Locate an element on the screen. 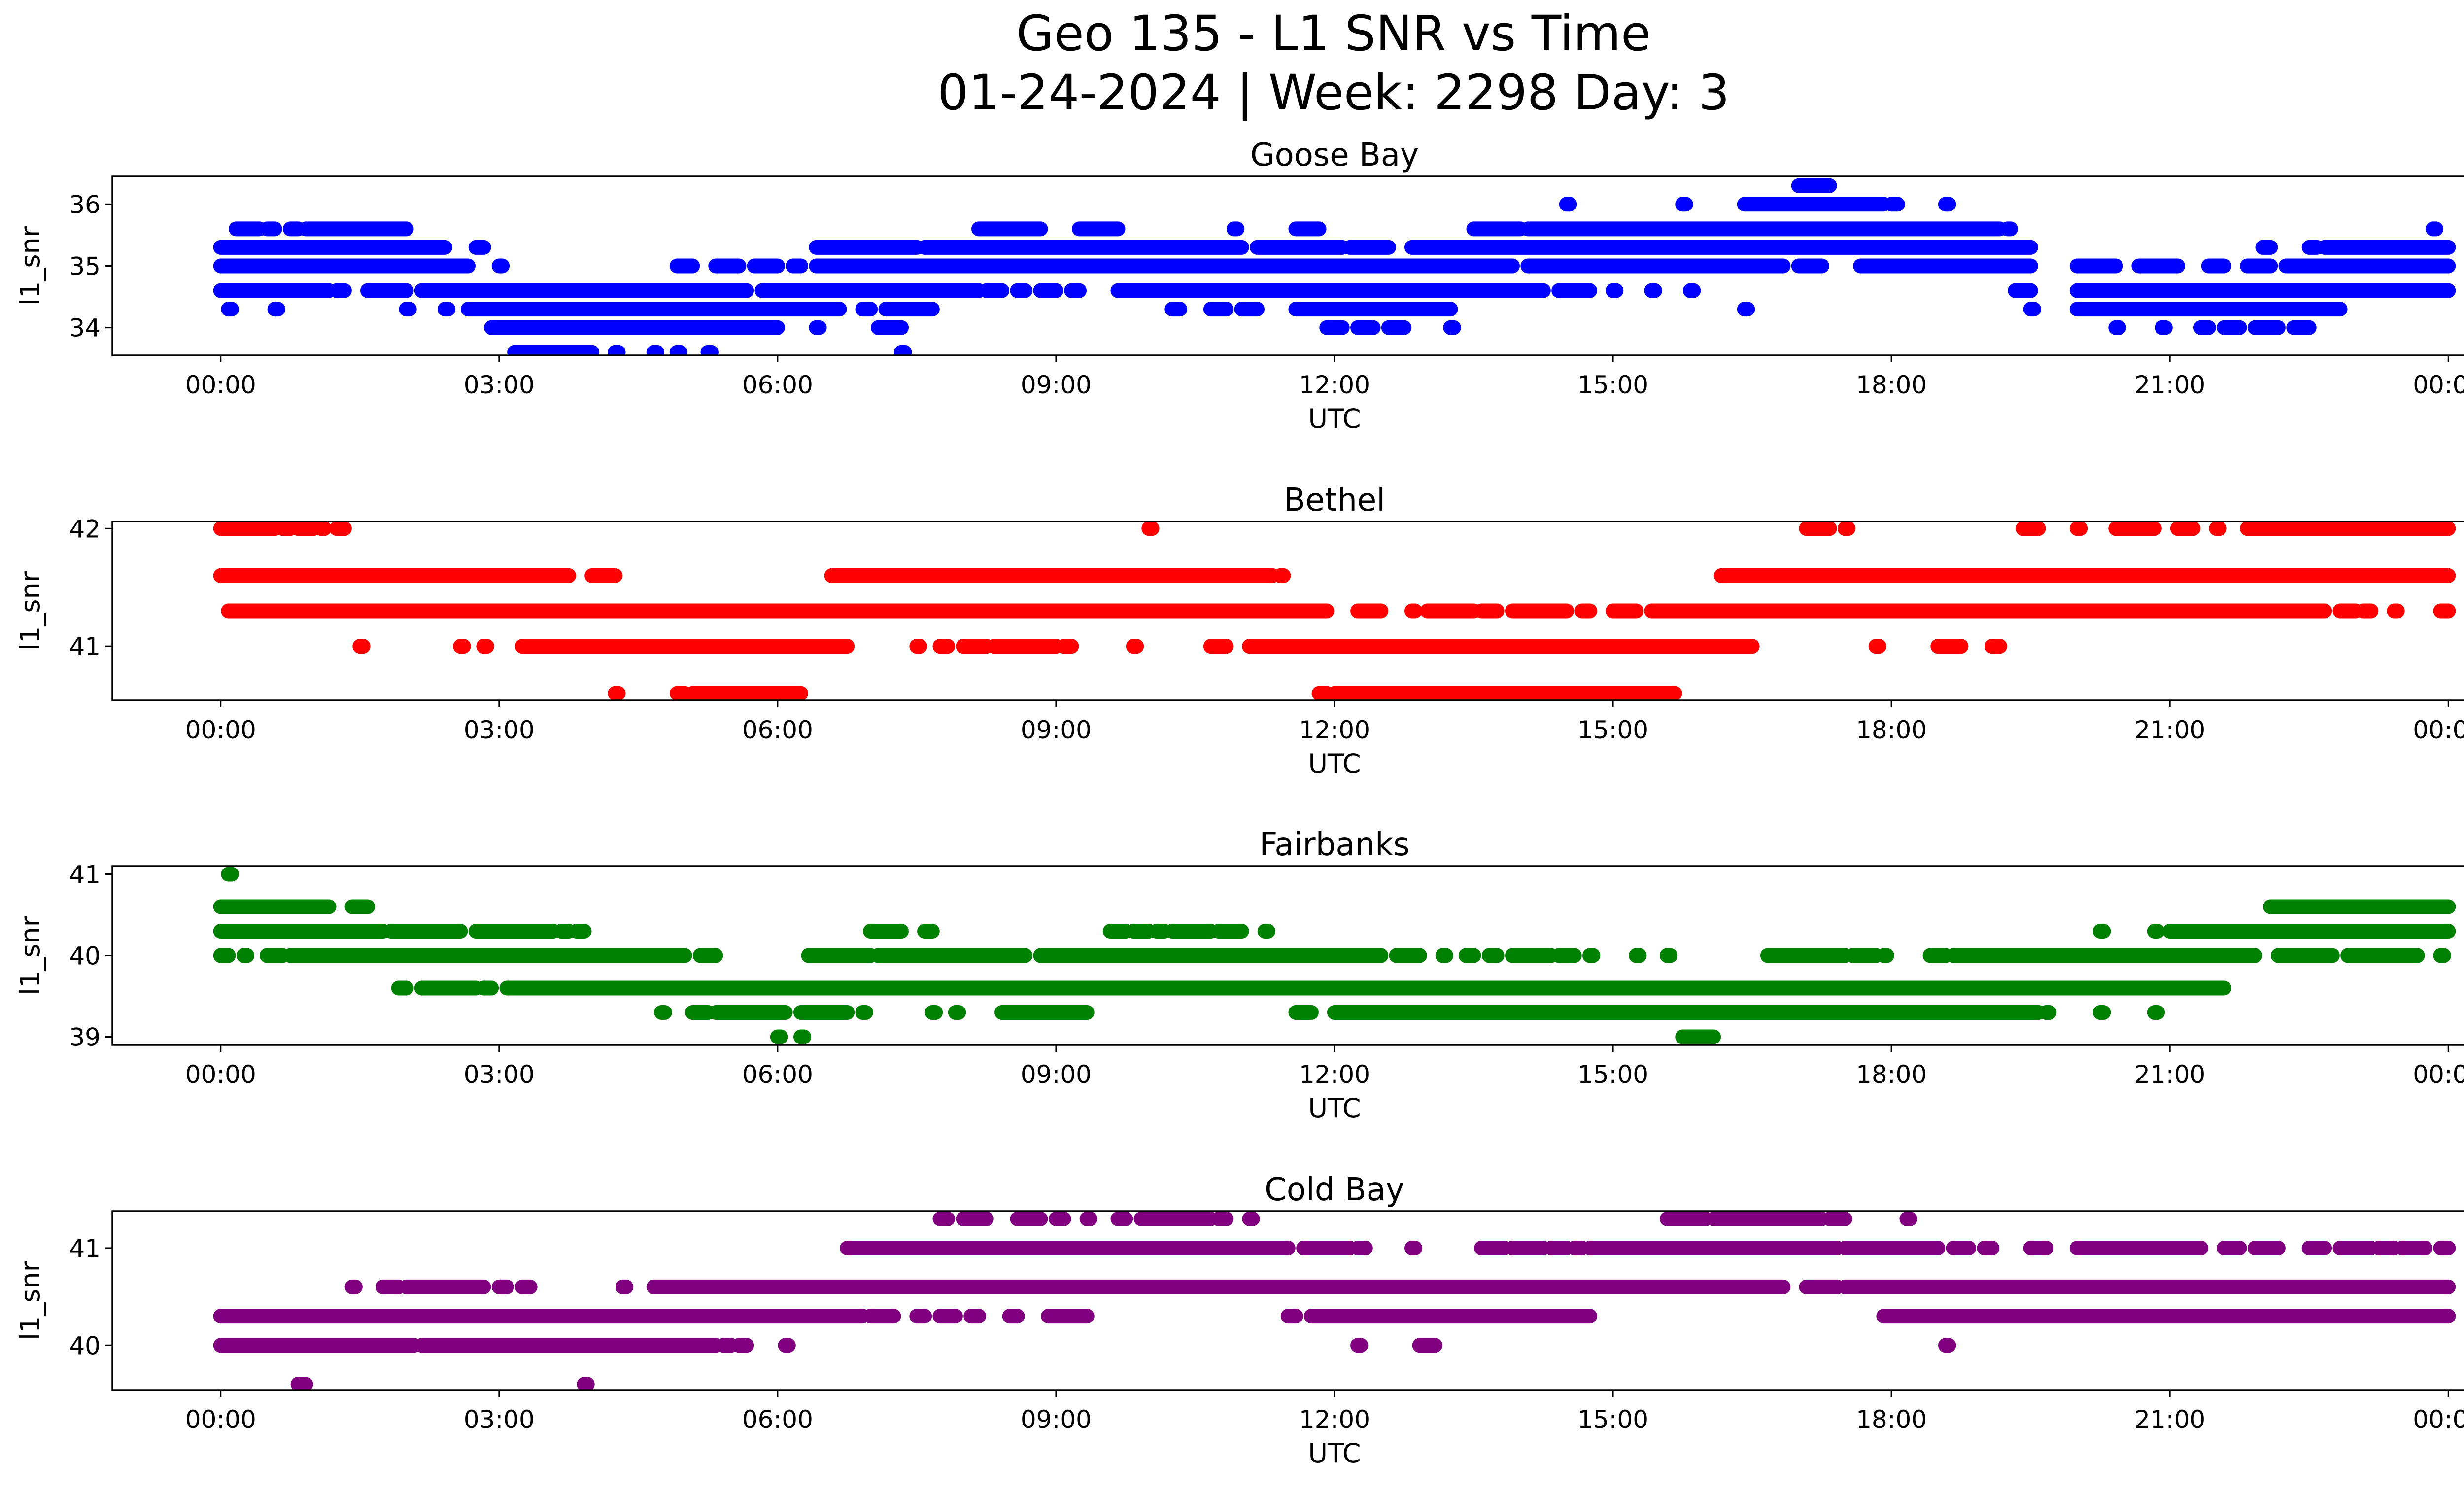 The width and height of the screenshot is (2464, 1495). y-tick-label: 34 is located at coordinates (85, 328).